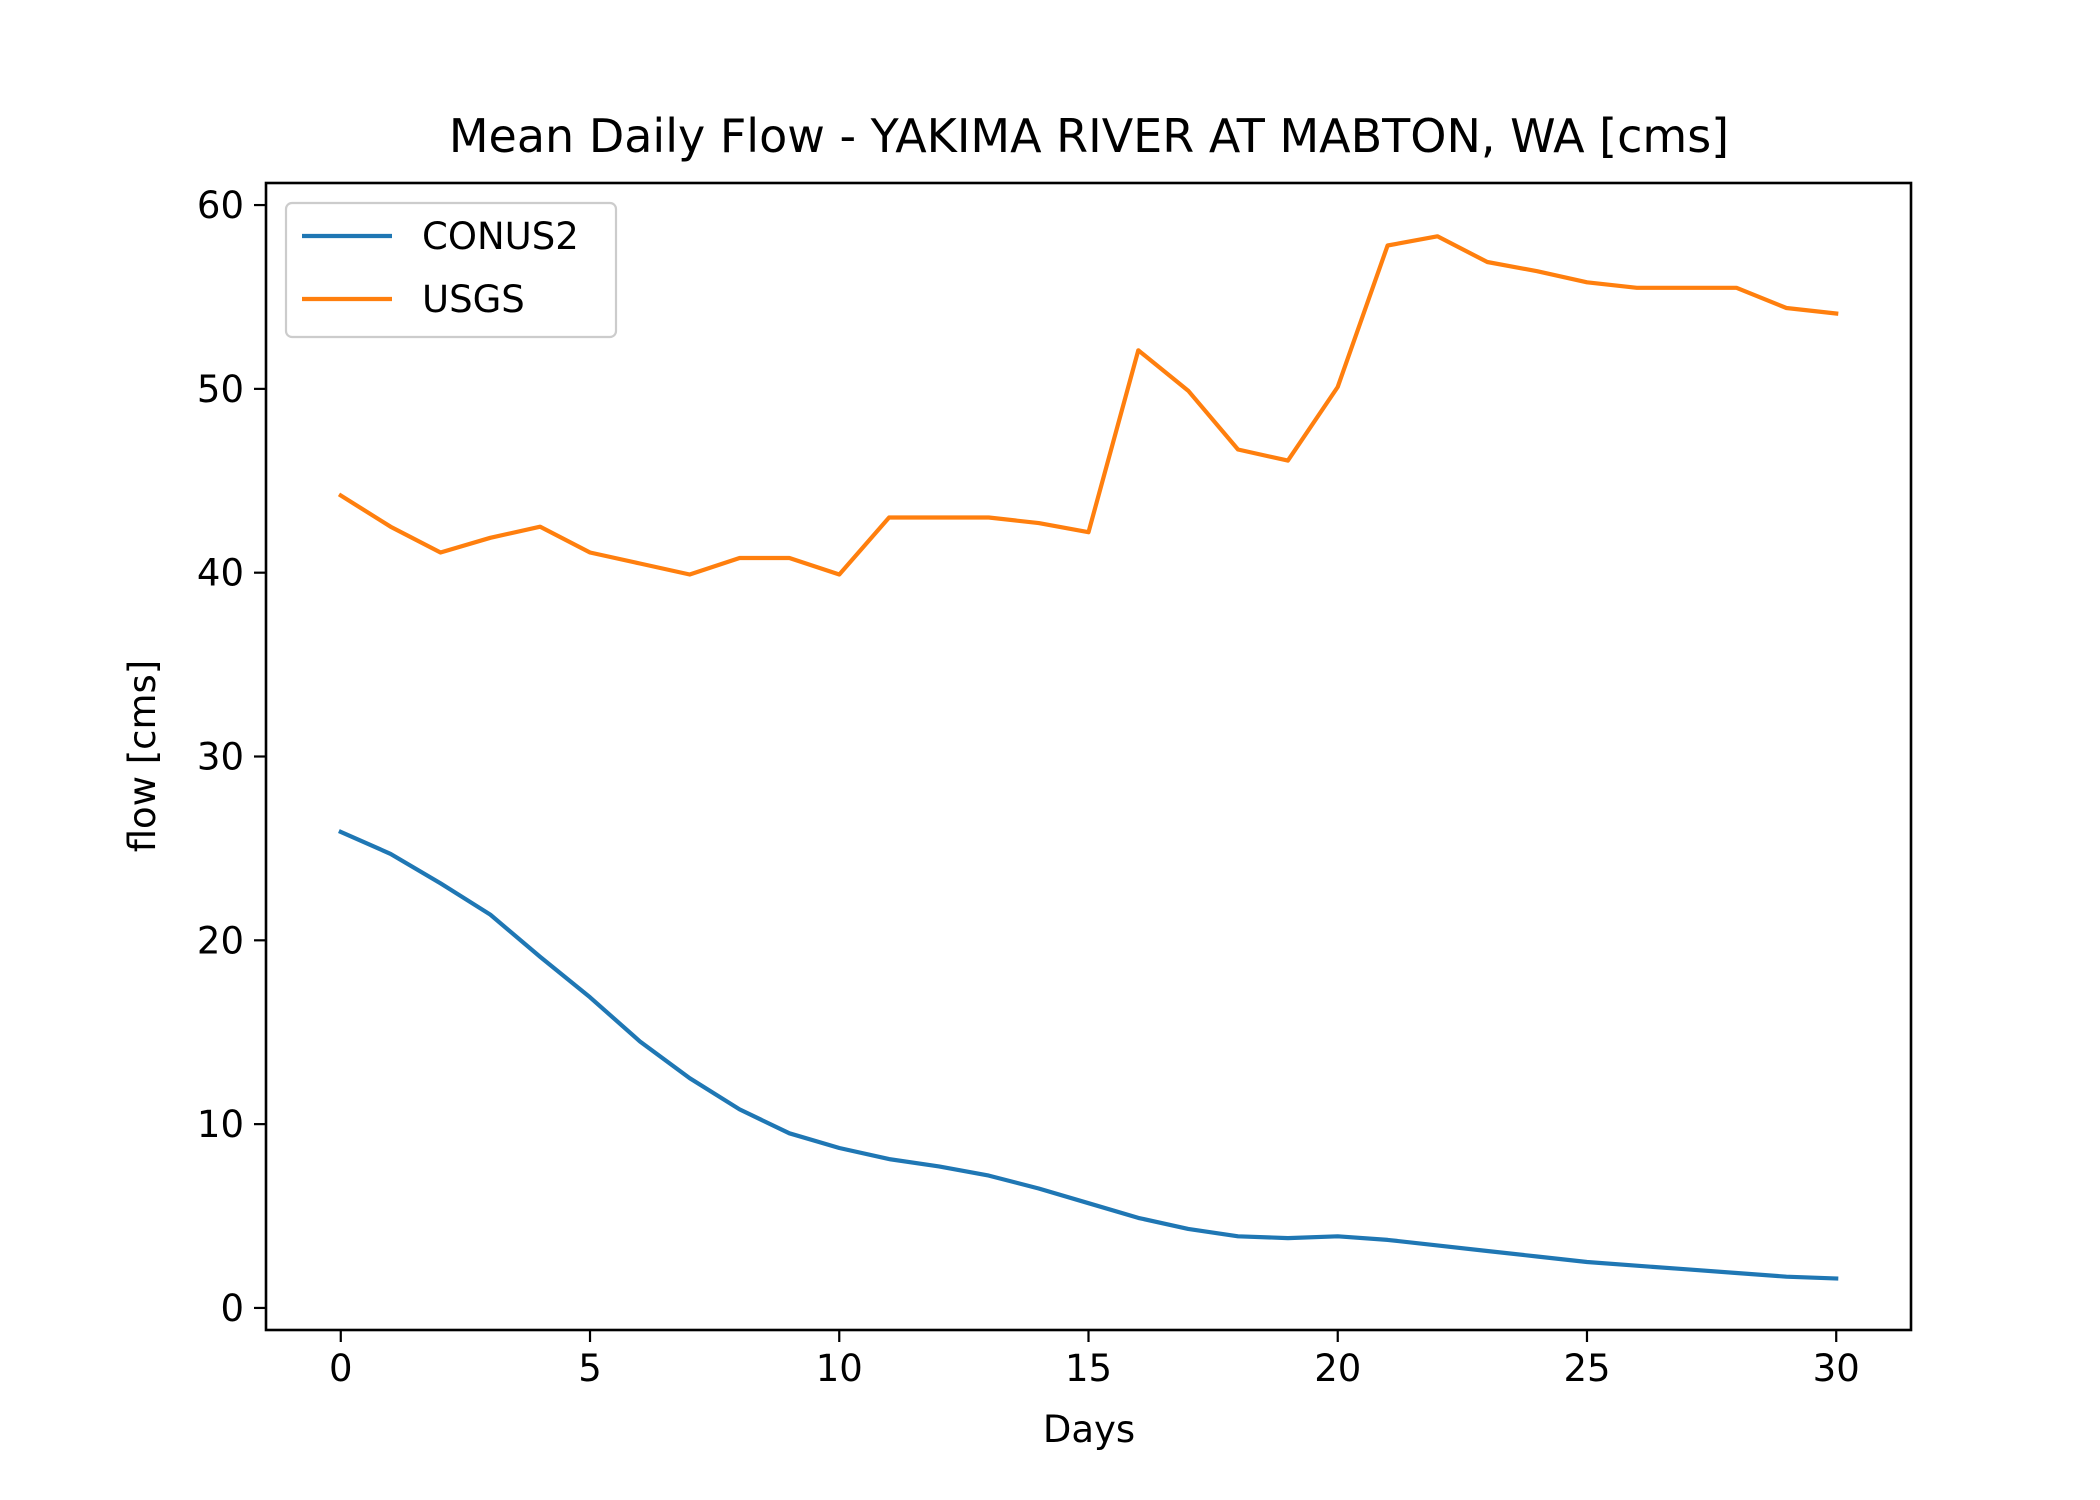 This screenshot has height=1500, width=2100. Describe the element at coordinates (341, 1368) in the screenshot. I see `x-tick-label: 0` at that location.